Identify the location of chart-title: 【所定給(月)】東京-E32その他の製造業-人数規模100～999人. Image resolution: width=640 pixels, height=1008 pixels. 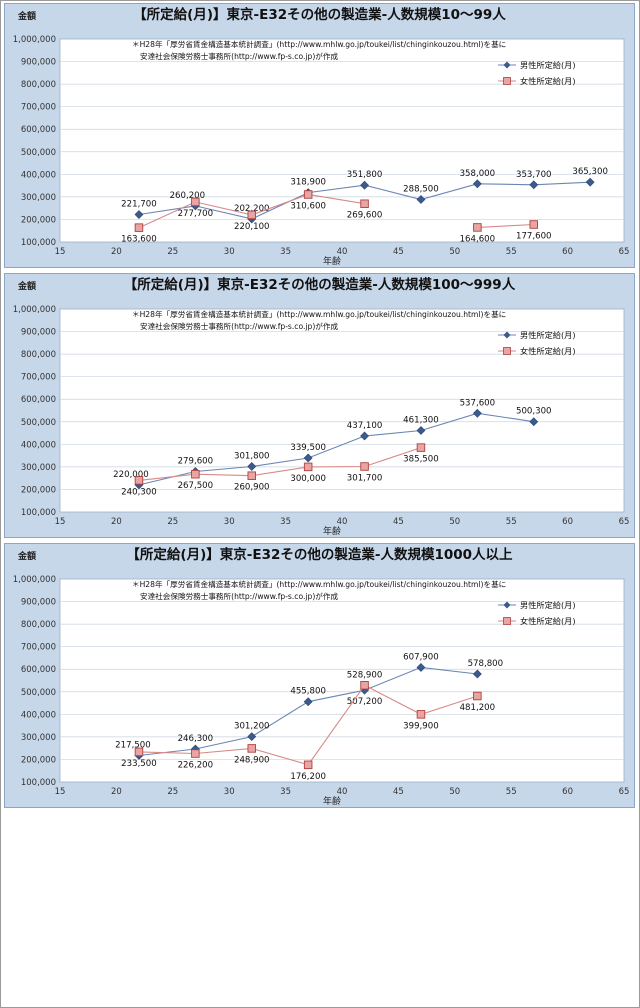
(320, 284).